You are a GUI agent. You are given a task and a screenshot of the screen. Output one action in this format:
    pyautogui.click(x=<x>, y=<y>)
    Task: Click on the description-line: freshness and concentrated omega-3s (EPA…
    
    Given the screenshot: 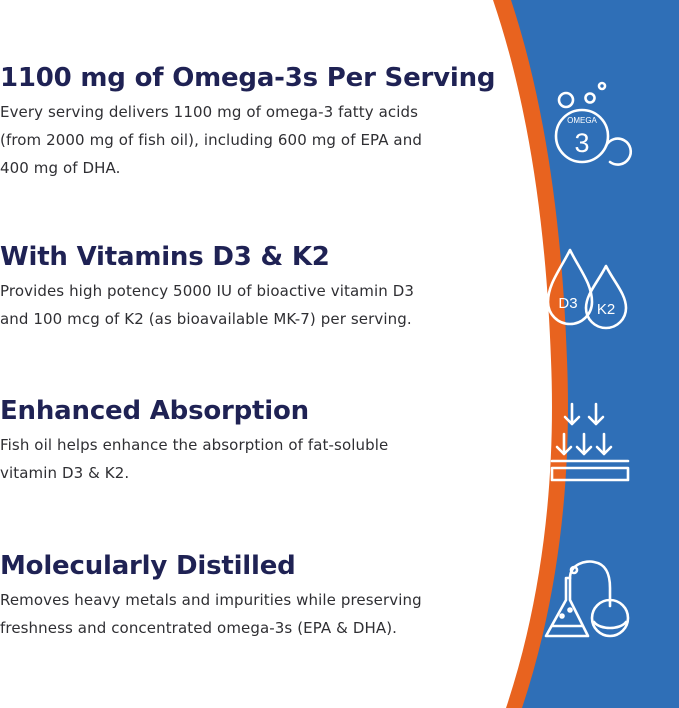 What is the action you would take?
    pyautogui.click(x=199, y=628)
    